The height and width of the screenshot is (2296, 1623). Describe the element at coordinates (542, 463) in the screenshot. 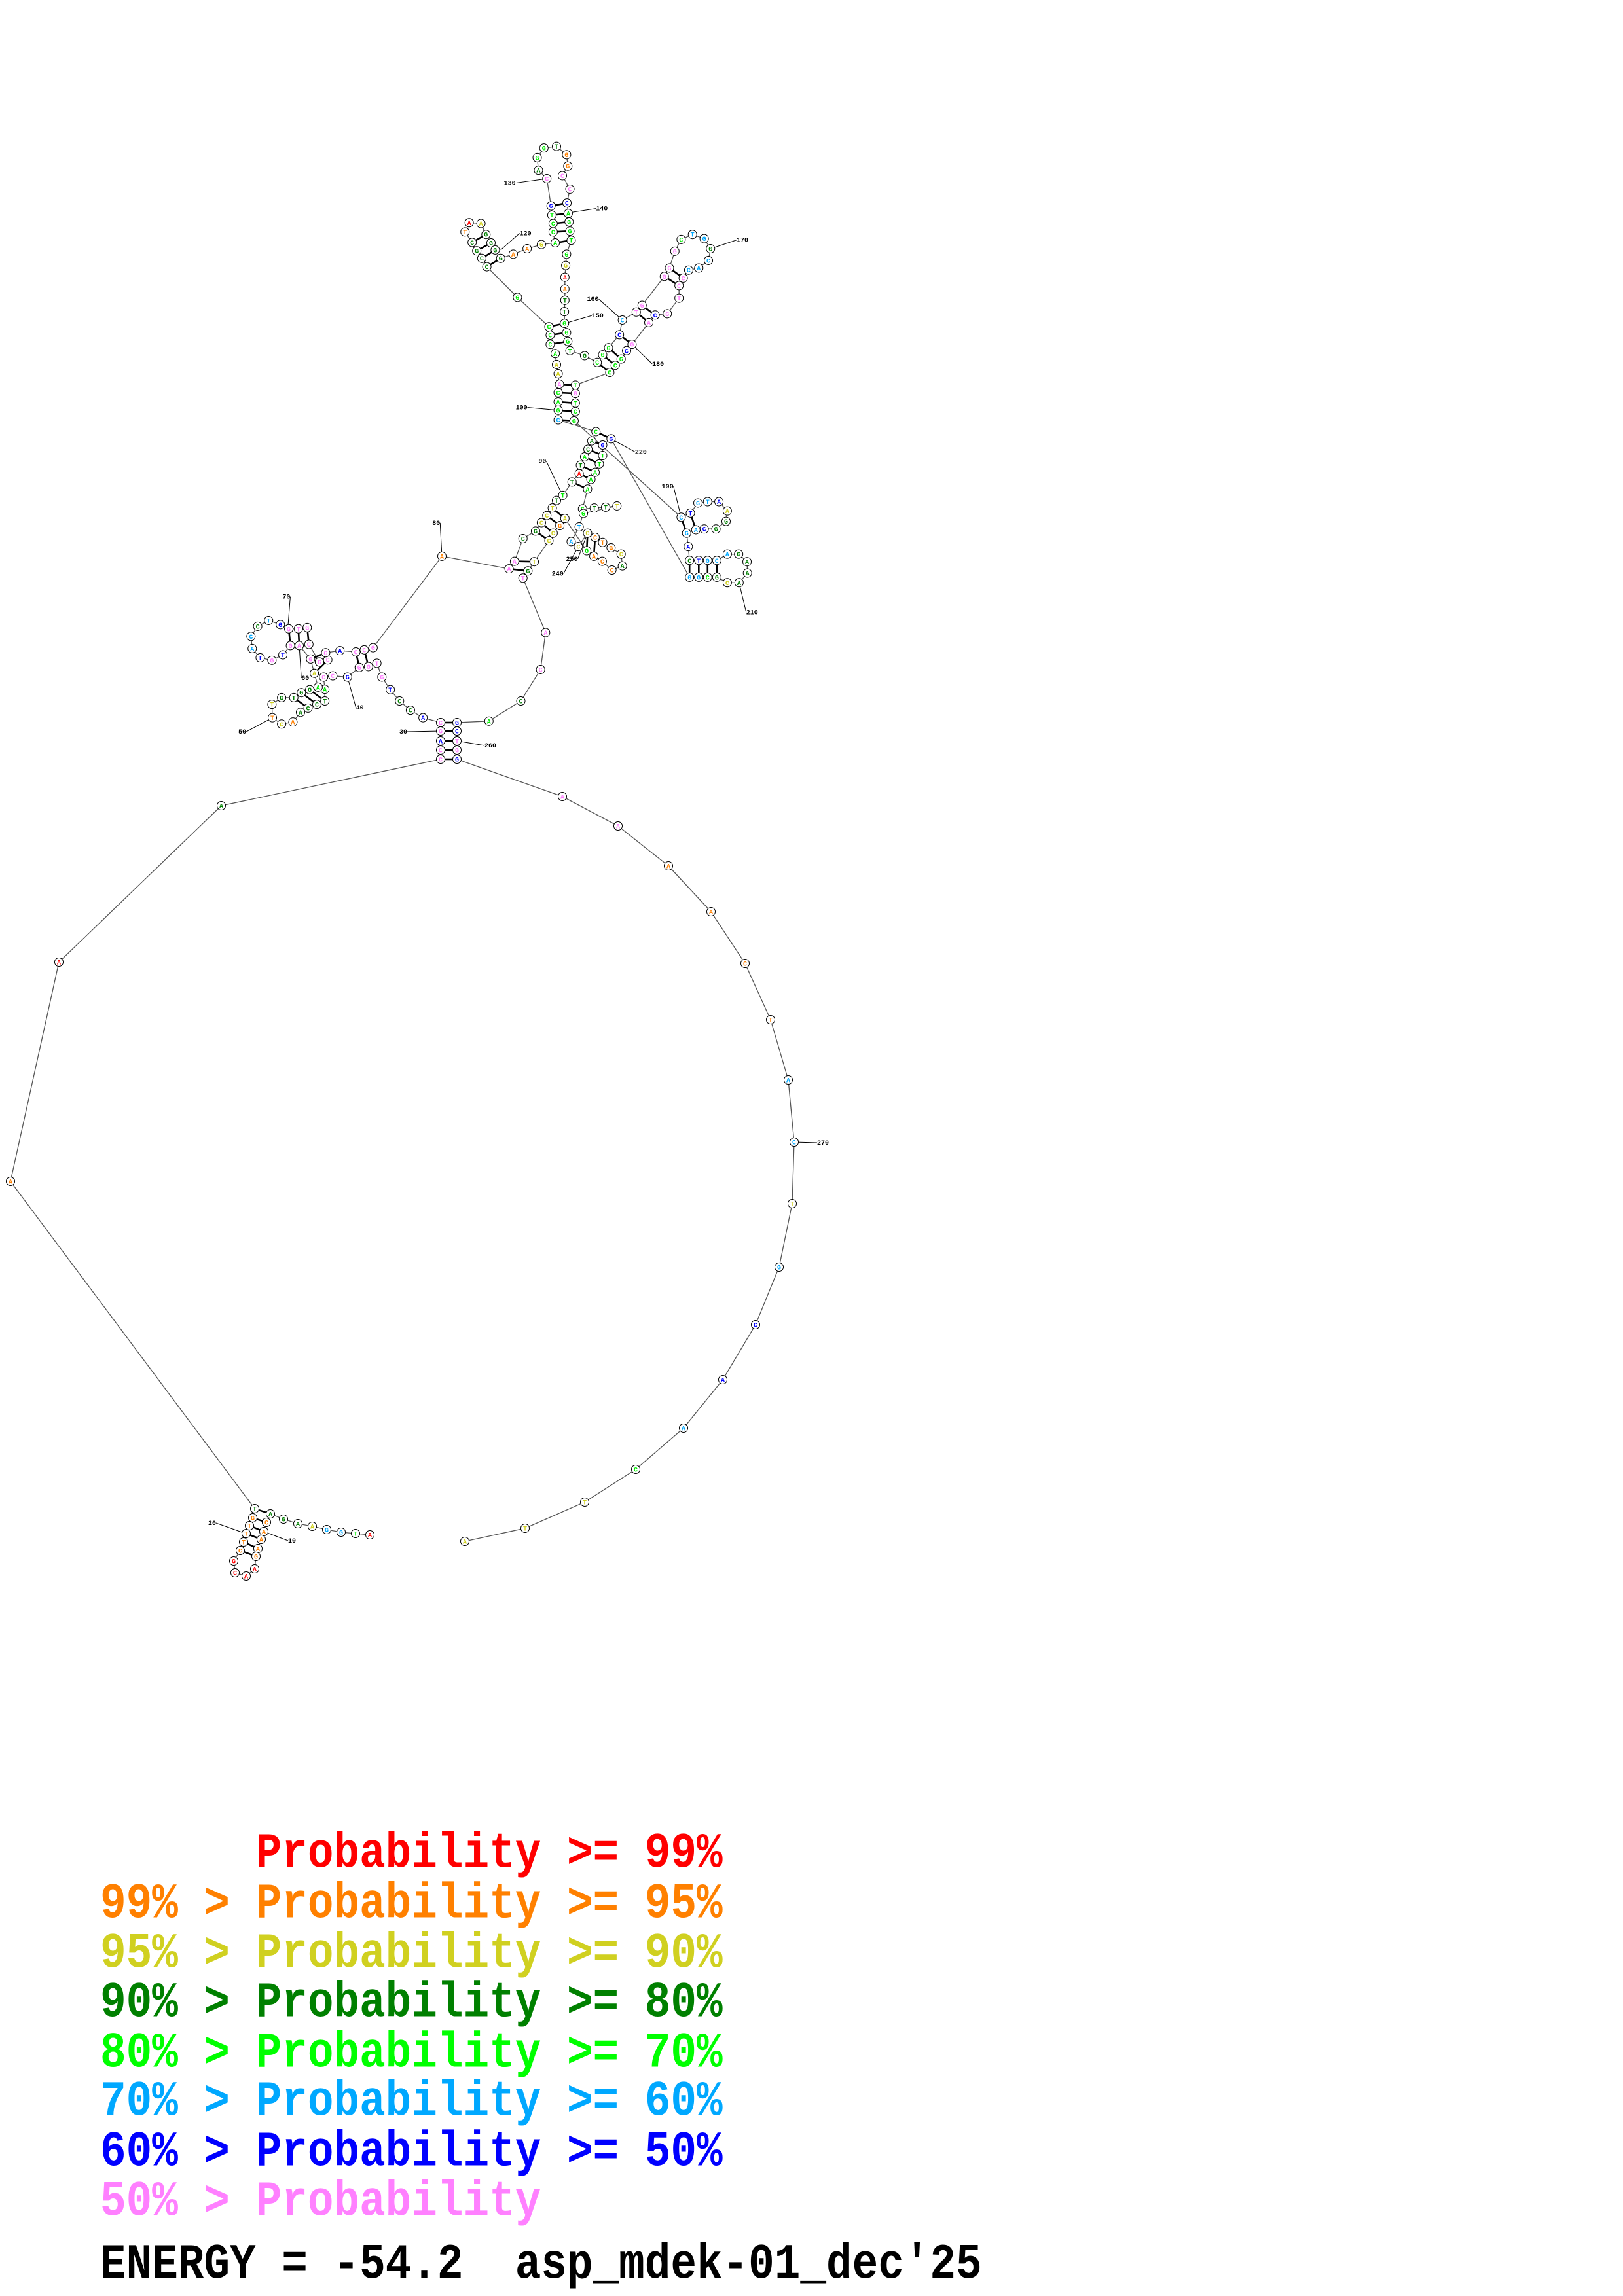

I see `position-label: 90` at that location.